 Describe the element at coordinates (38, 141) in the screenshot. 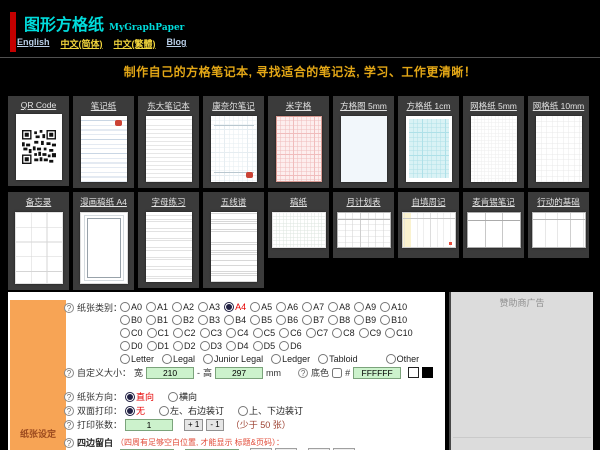

I see `template-card-qr-code: QR Code` at that location.